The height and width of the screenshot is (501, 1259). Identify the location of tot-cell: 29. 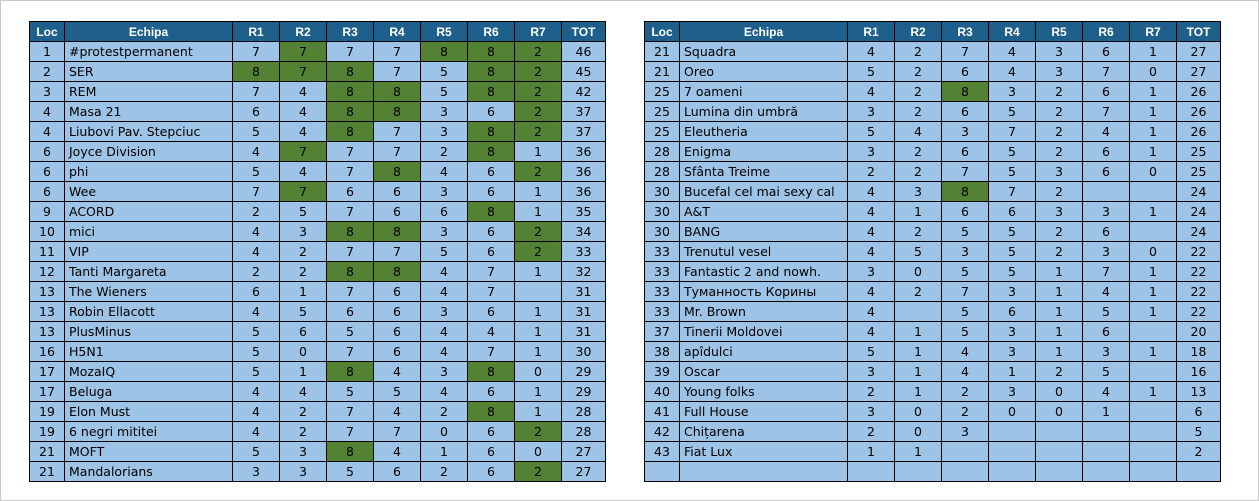
(583, 391).